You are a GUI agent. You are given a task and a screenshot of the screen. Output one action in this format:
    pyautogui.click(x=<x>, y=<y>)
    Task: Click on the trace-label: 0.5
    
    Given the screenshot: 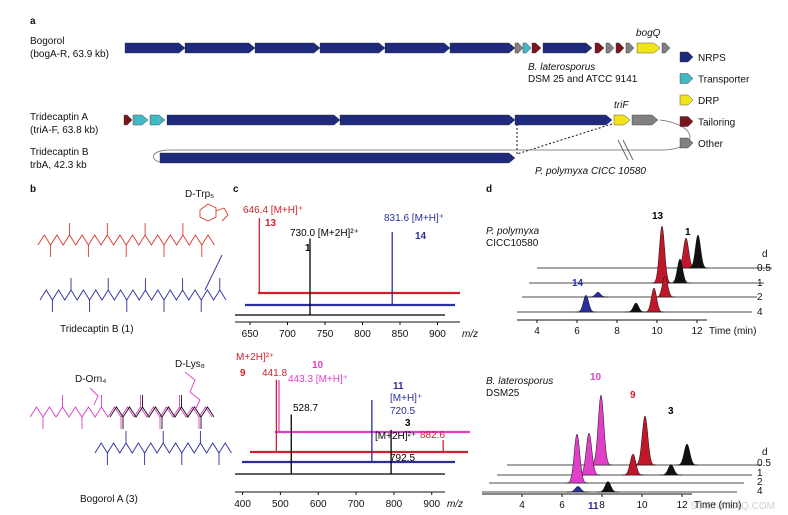 What is the action you would take?
    pyautogui.click(x=764, y=268)
    